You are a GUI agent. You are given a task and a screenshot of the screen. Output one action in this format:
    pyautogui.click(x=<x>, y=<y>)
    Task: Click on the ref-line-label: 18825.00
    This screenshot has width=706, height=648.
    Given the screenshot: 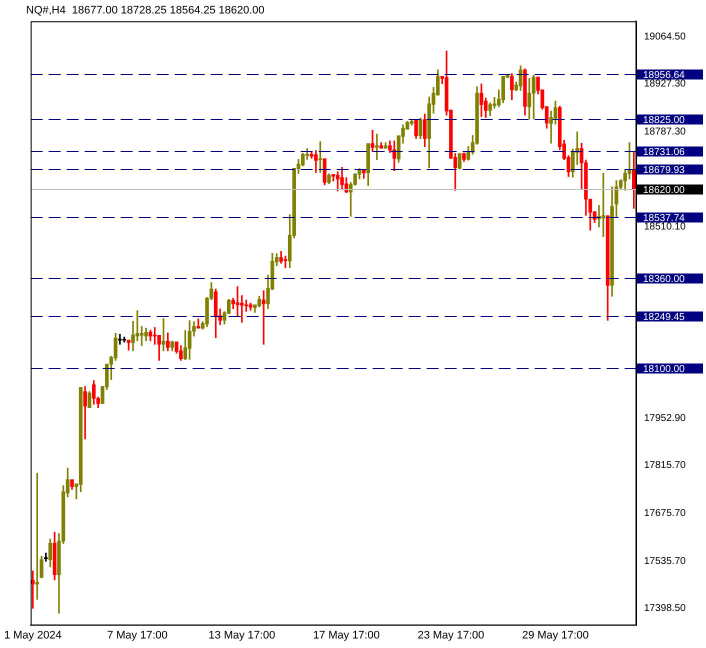 What is the action you would take?
    pyautogui.click(x=664, y=120)
    